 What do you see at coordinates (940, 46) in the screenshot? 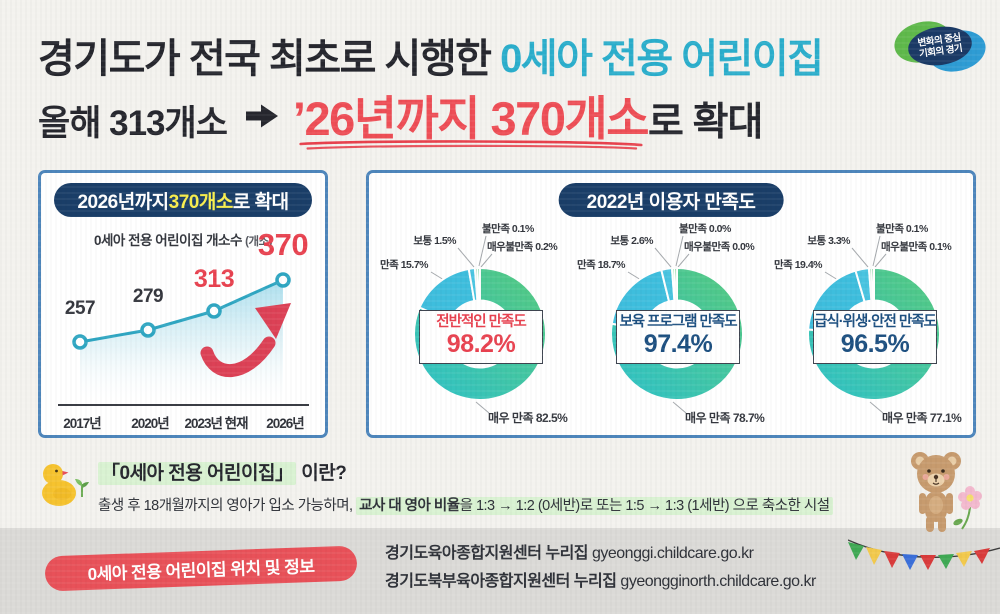
I see `gyeonggi-logo: 변화의 중심 기회의 경기` at bounding box center [940, 46].